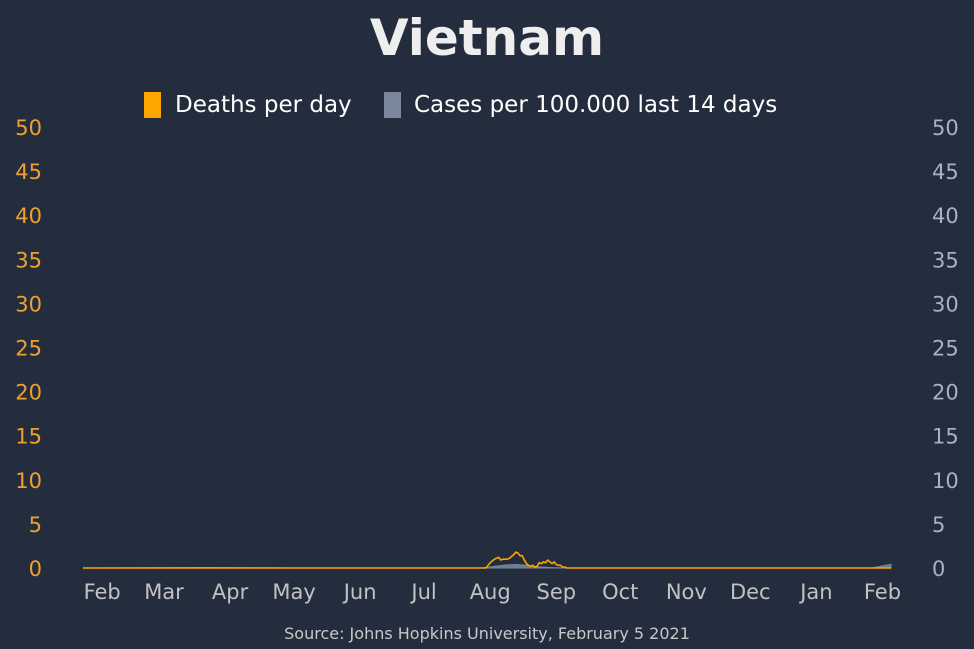 This screenshot has width=974, height=649. I want to click on x-tick-label: Jun, so click(359, 592).